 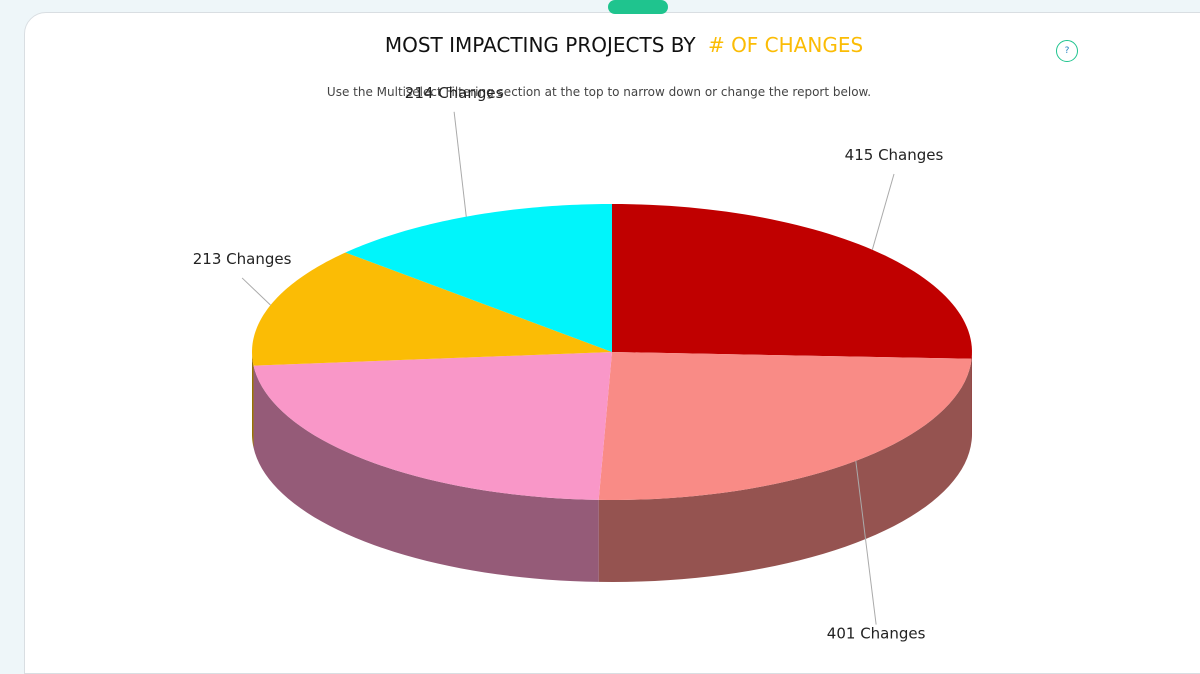 What do you see at coordinates (785, 45) in the screenshot?
I see `title-highlight: # OF CHANGES` at bounding box center [785, 45].